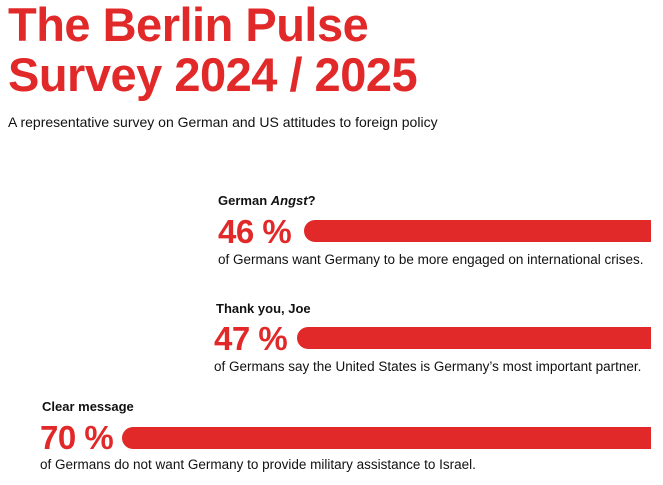  I want to click on percent-label-1: 46 %, so click(255, 231).